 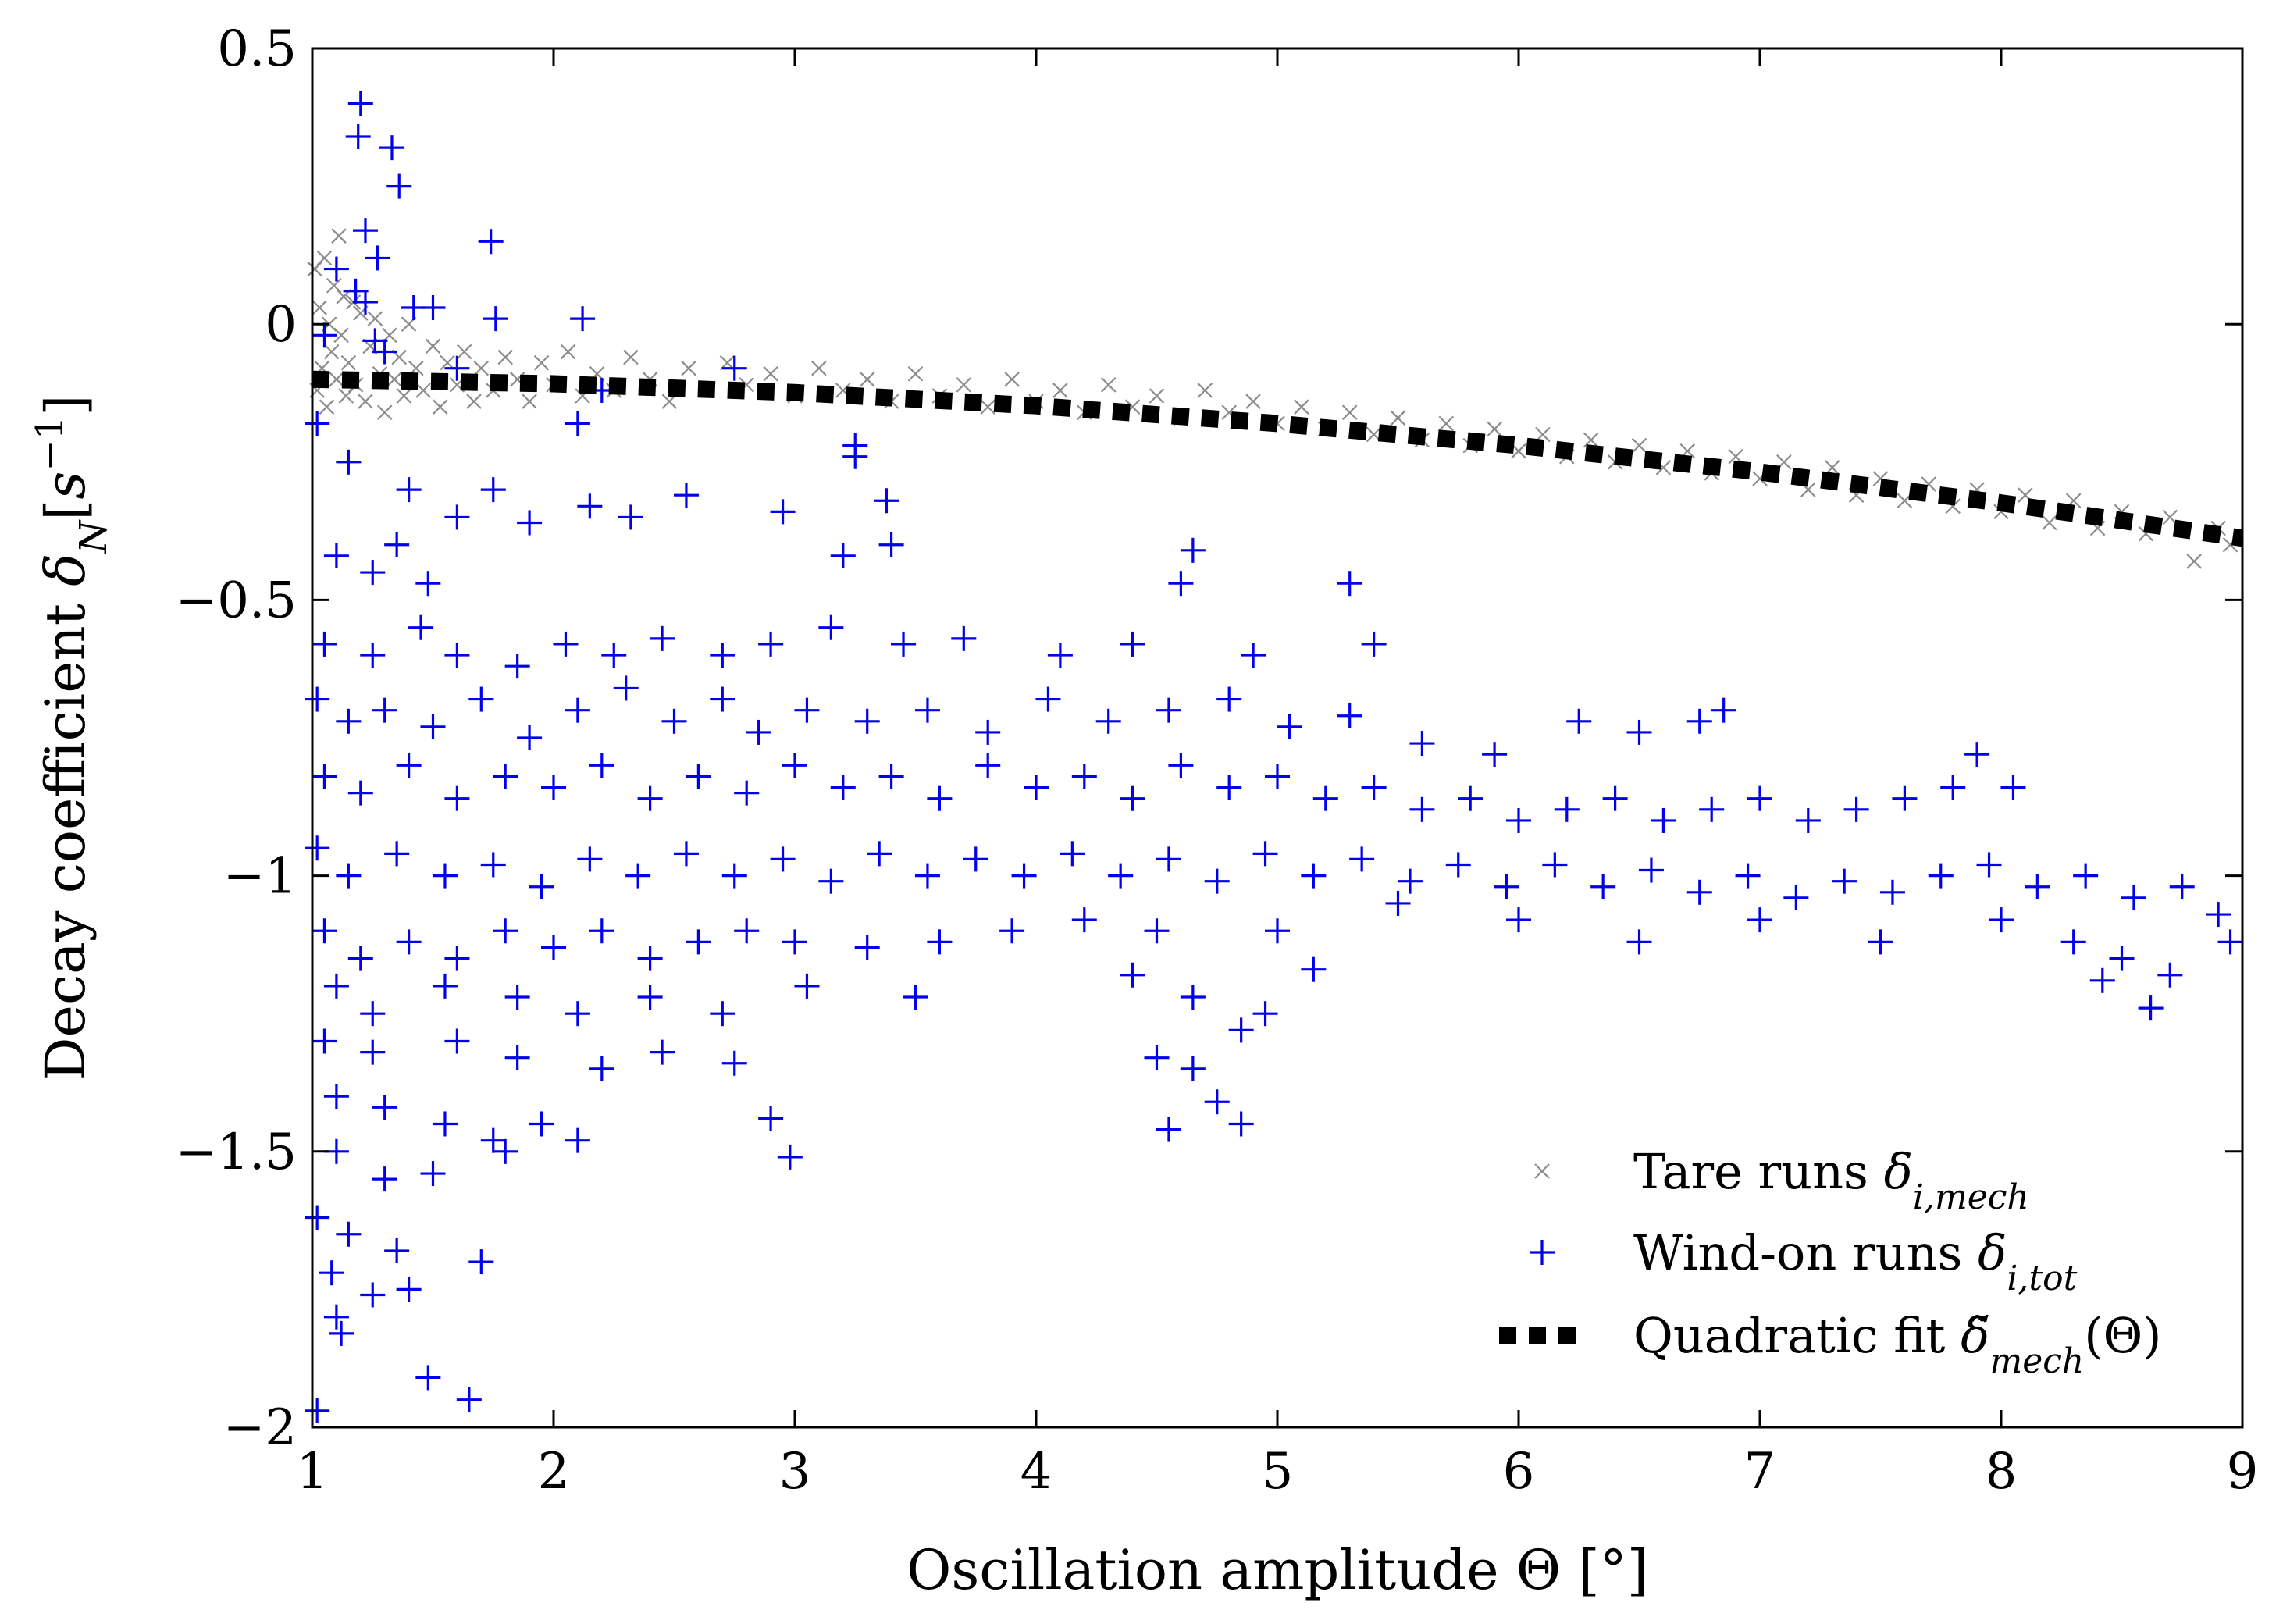 I want to click on x-tick-label: 2, so click(x=554, y=1472).